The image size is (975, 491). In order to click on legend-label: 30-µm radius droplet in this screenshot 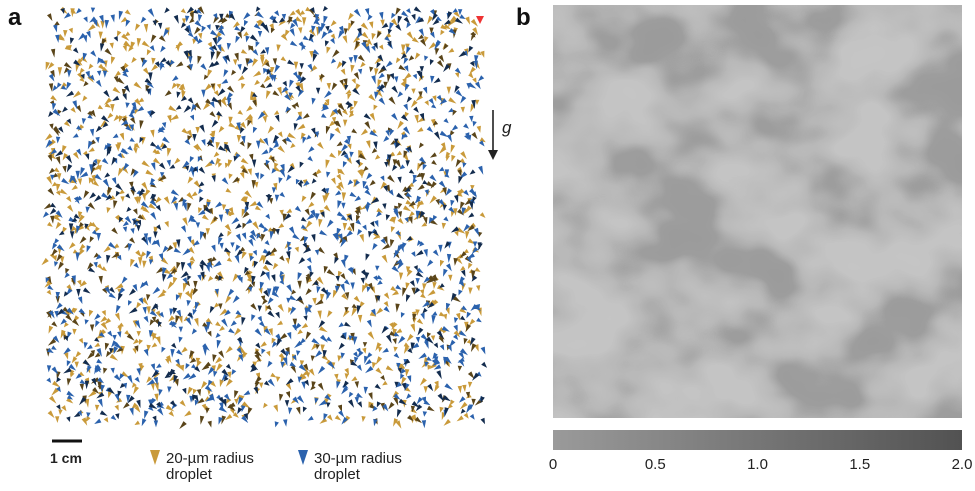, I will do `click(358, 466)`.